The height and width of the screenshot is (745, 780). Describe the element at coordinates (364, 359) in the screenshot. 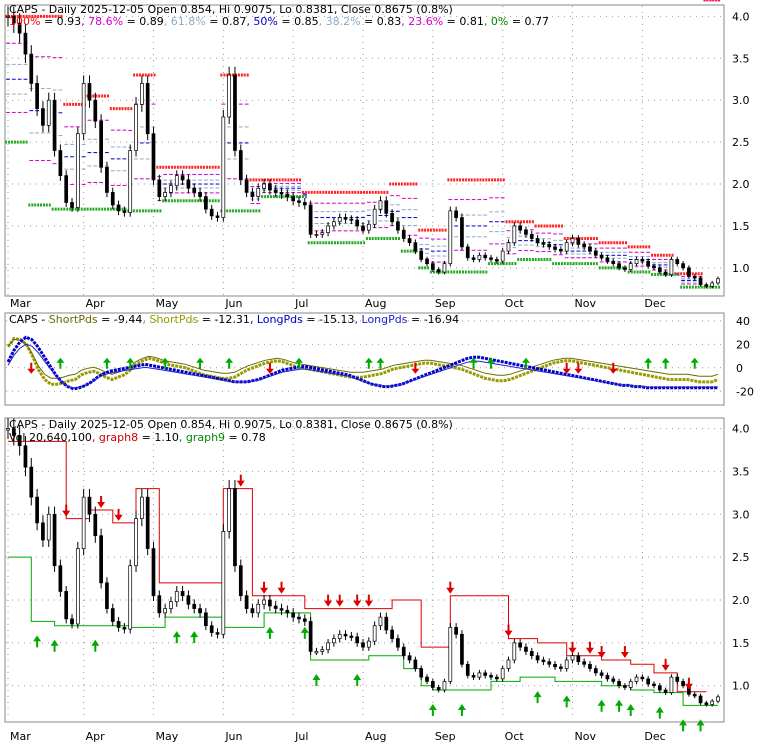

I see `oscillator-panel` at that location.